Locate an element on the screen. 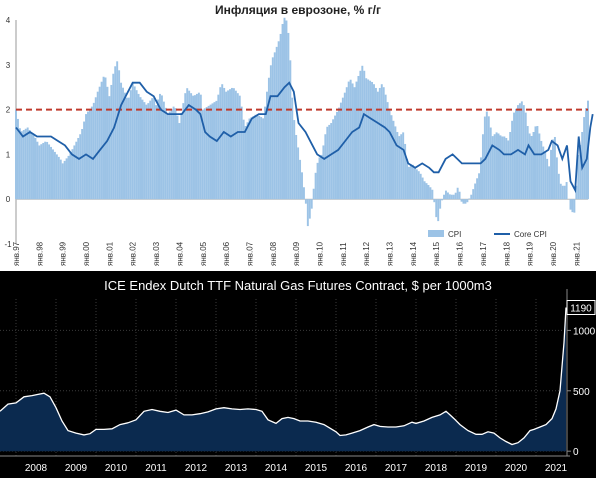 The image size is (596, 478). x-tick-label: 2014 is located at coordinates (276, 468).